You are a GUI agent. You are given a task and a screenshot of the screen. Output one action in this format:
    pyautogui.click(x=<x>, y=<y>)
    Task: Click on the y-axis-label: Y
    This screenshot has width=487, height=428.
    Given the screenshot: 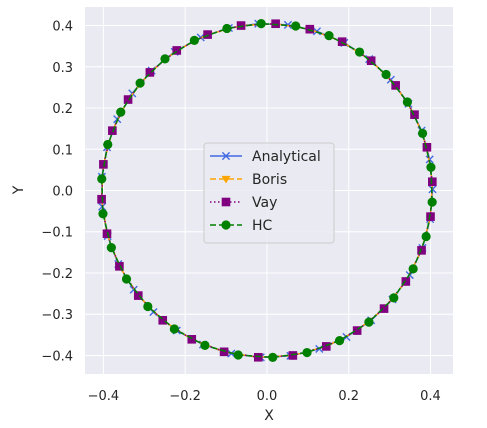 What is the action you would take?
    pyautogui.click(x=19, y=190)
    